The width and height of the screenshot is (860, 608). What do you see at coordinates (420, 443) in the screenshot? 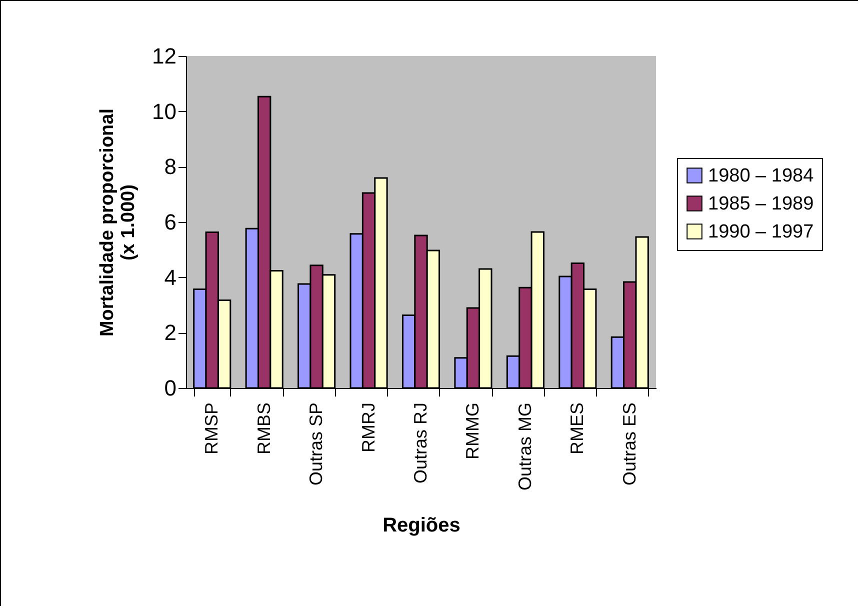
I see `x-tick-label: Outras RJ` at bounding box center [420, 443].